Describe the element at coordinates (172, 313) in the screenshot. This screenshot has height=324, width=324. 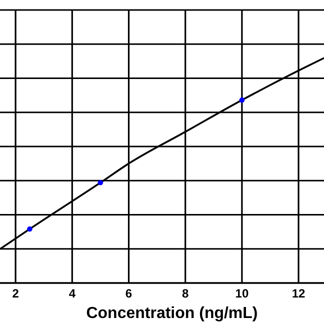
I see `x-axis-title: Concentration (ng/mL)` at that location.